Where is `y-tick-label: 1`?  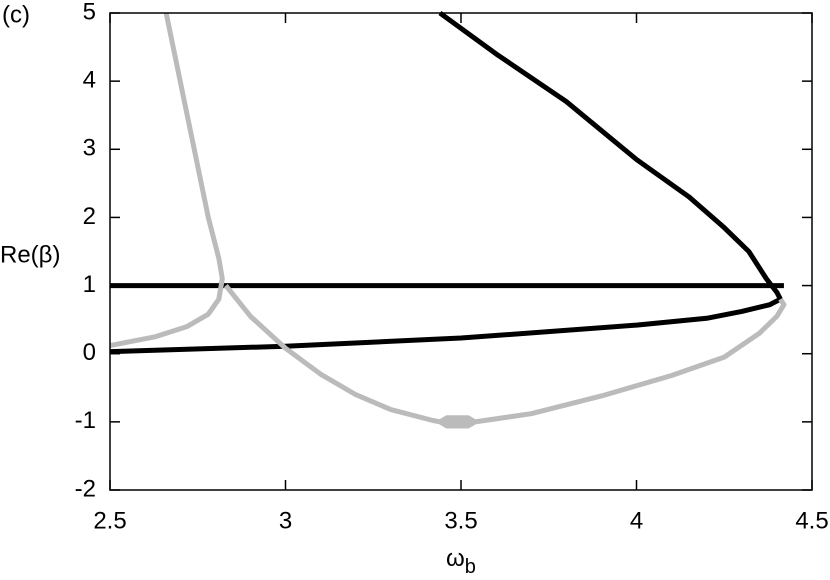 y-tick-label: 1 is located at coordinates (89, 284).